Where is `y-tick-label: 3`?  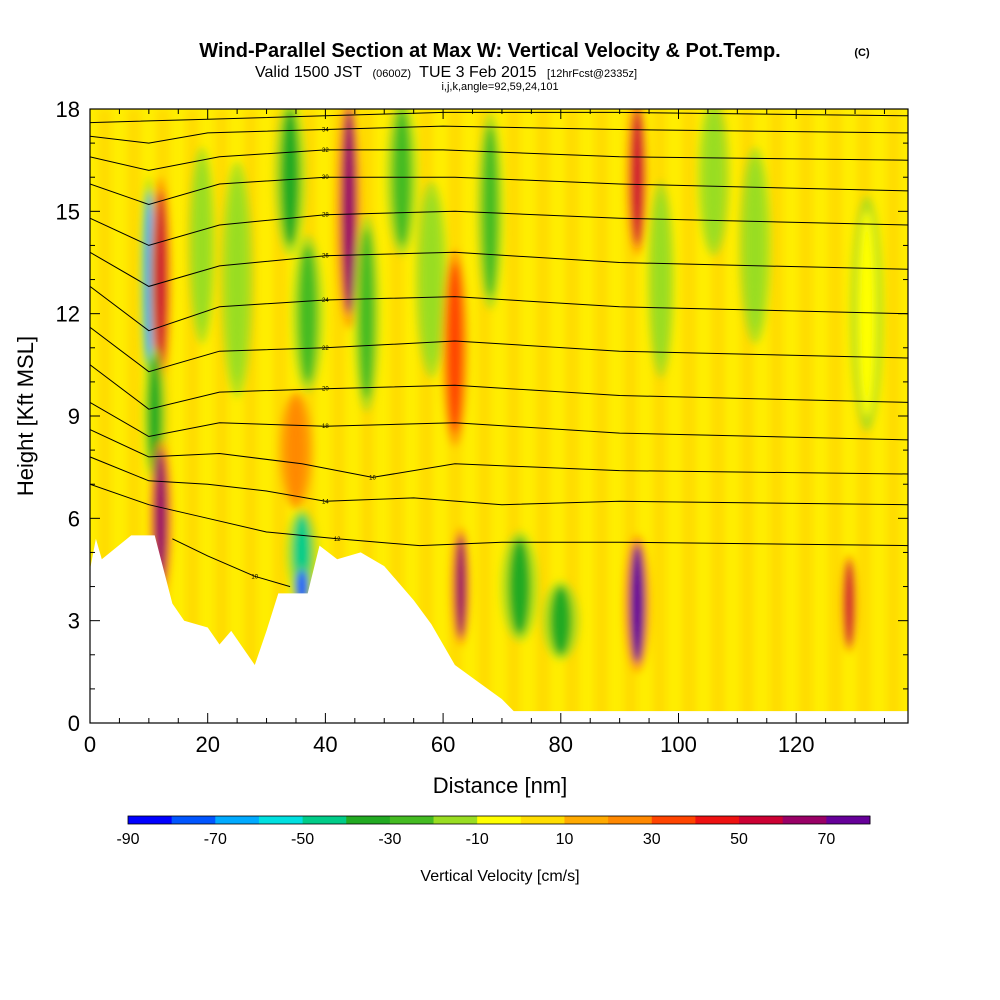 y-tick-label: 3 is located at coordinates (74, 621).